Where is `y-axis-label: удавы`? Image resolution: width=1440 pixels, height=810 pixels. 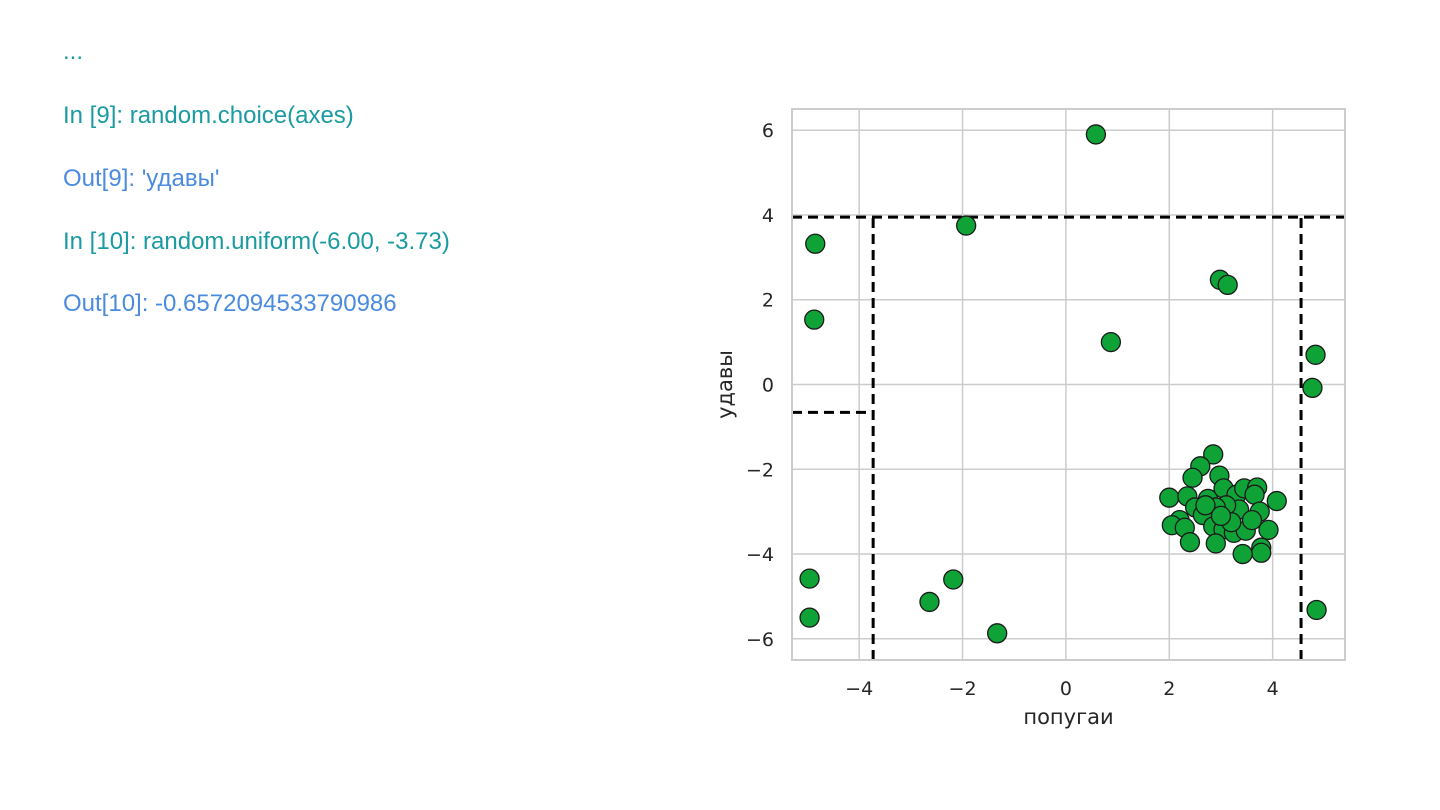 y-axis-label: удавы is located at coordinates (725, 384).